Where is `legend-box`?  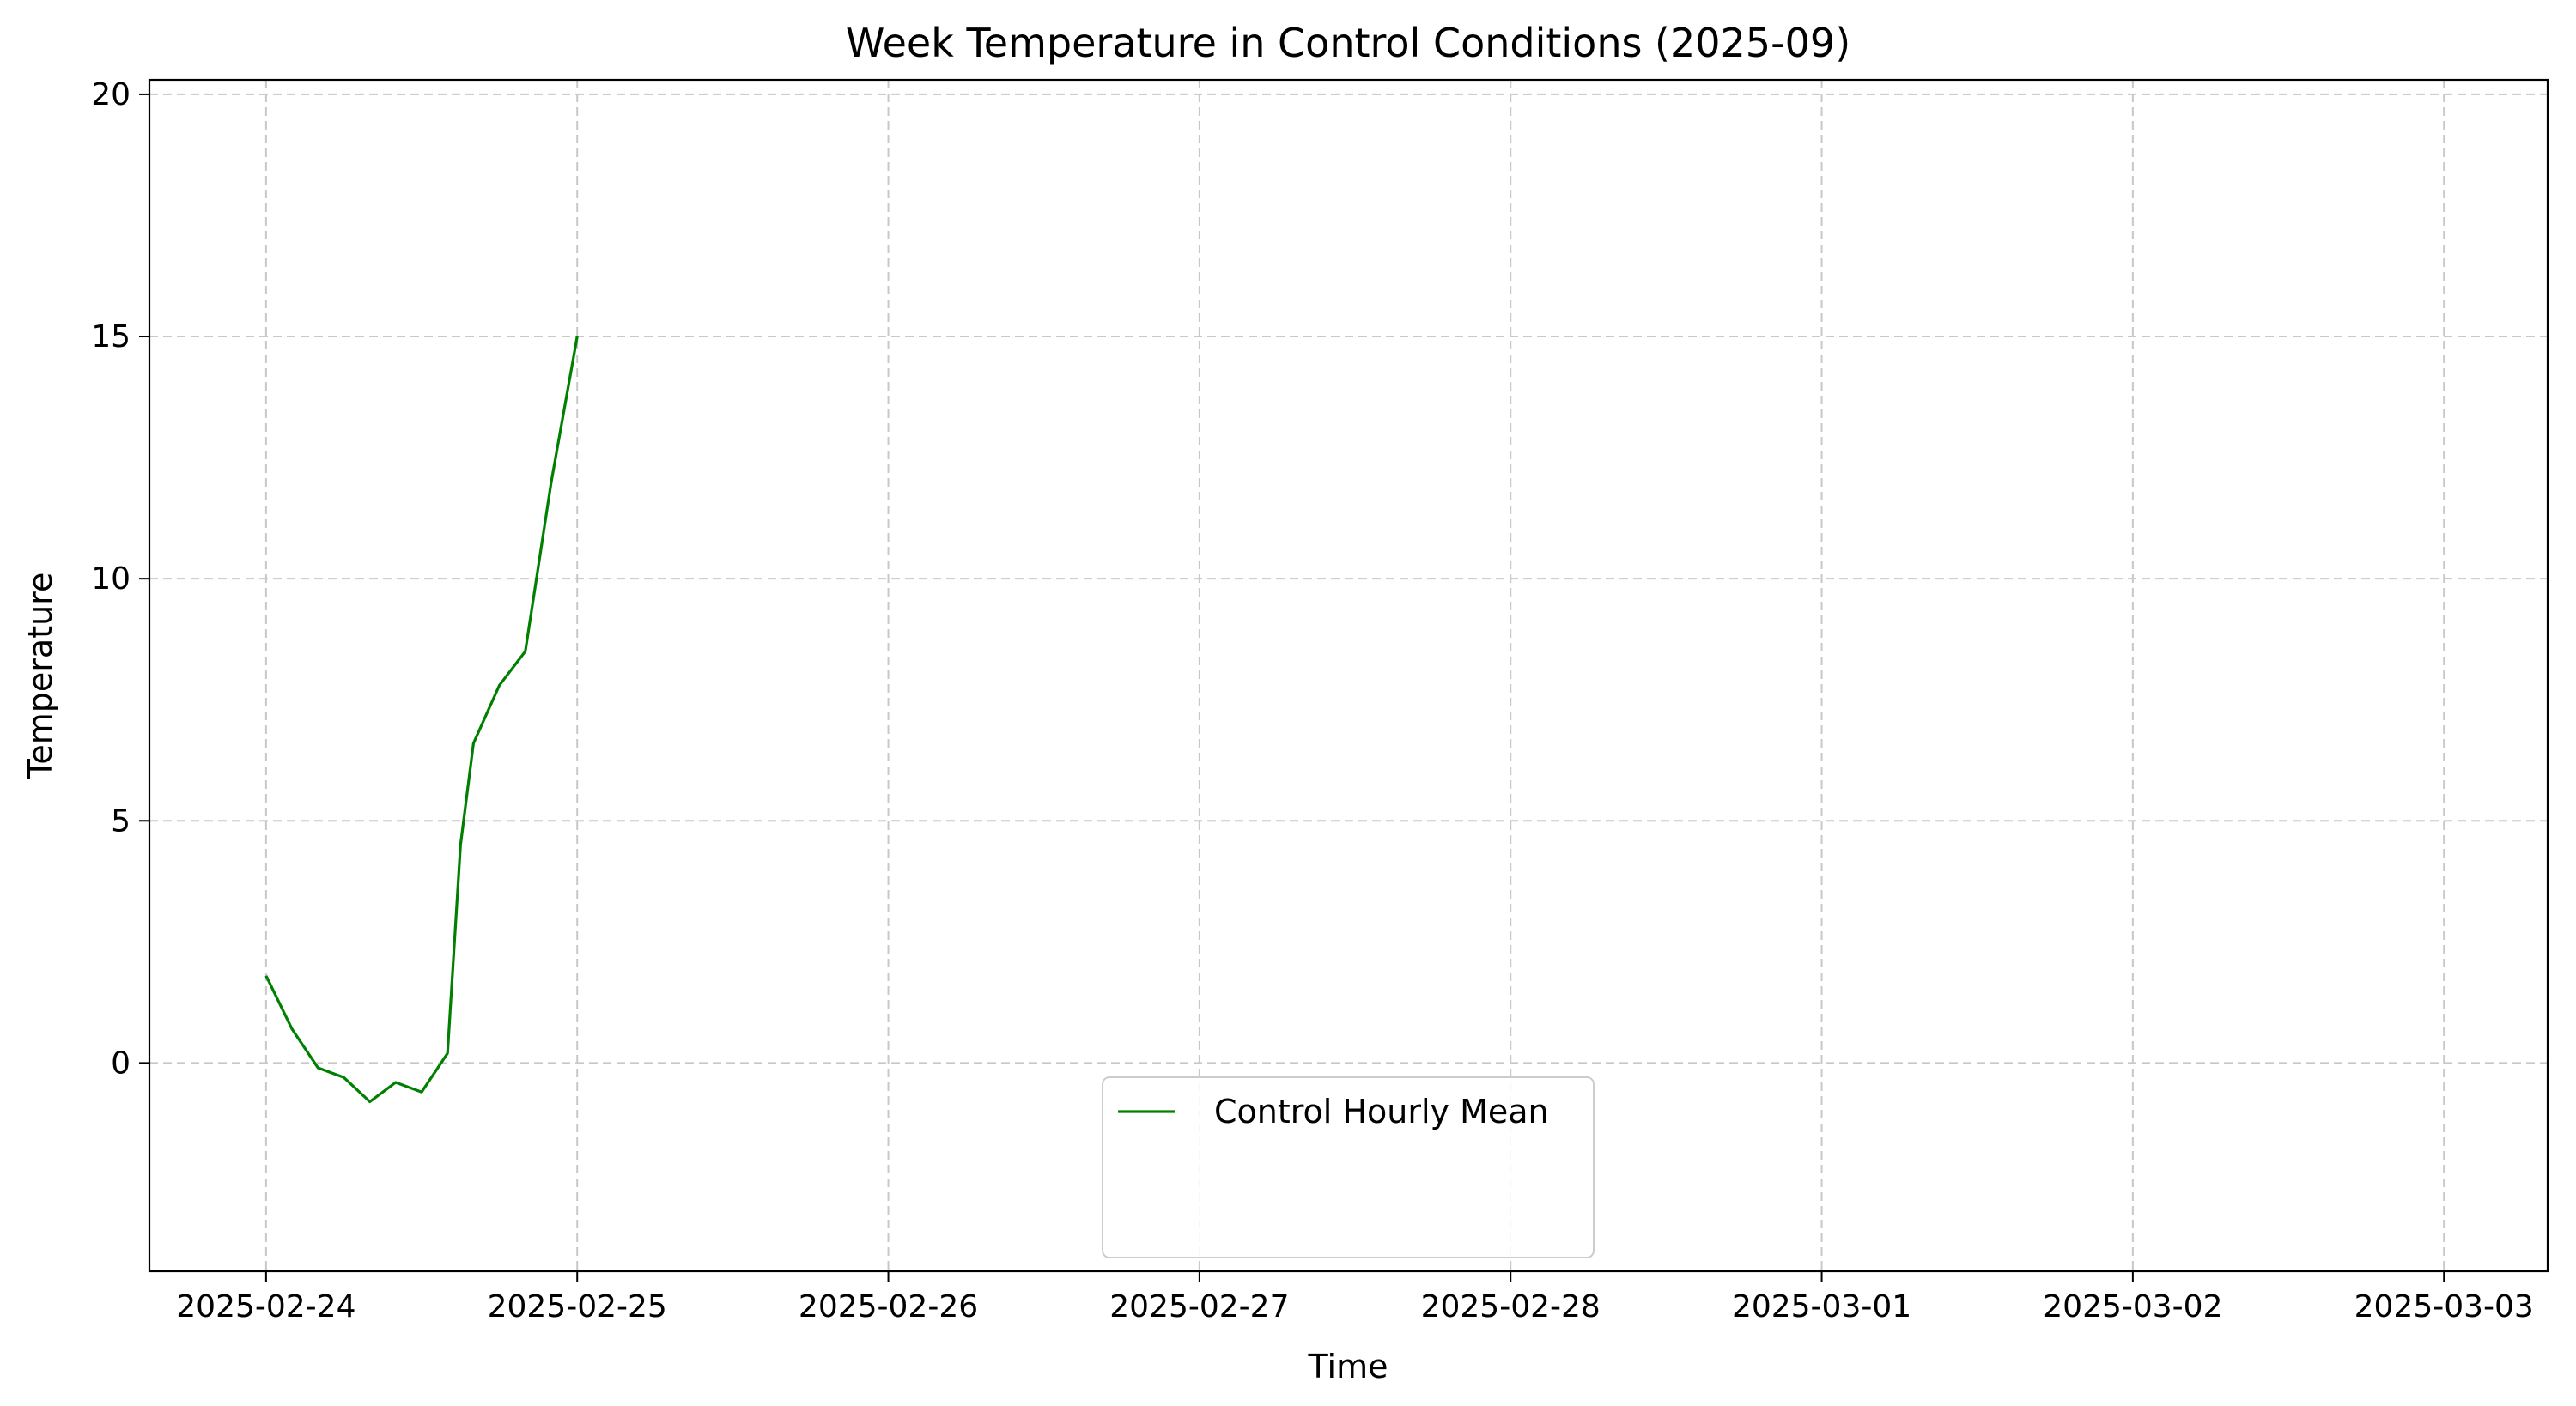
legend-box is located at coordinates (1349, 1167).